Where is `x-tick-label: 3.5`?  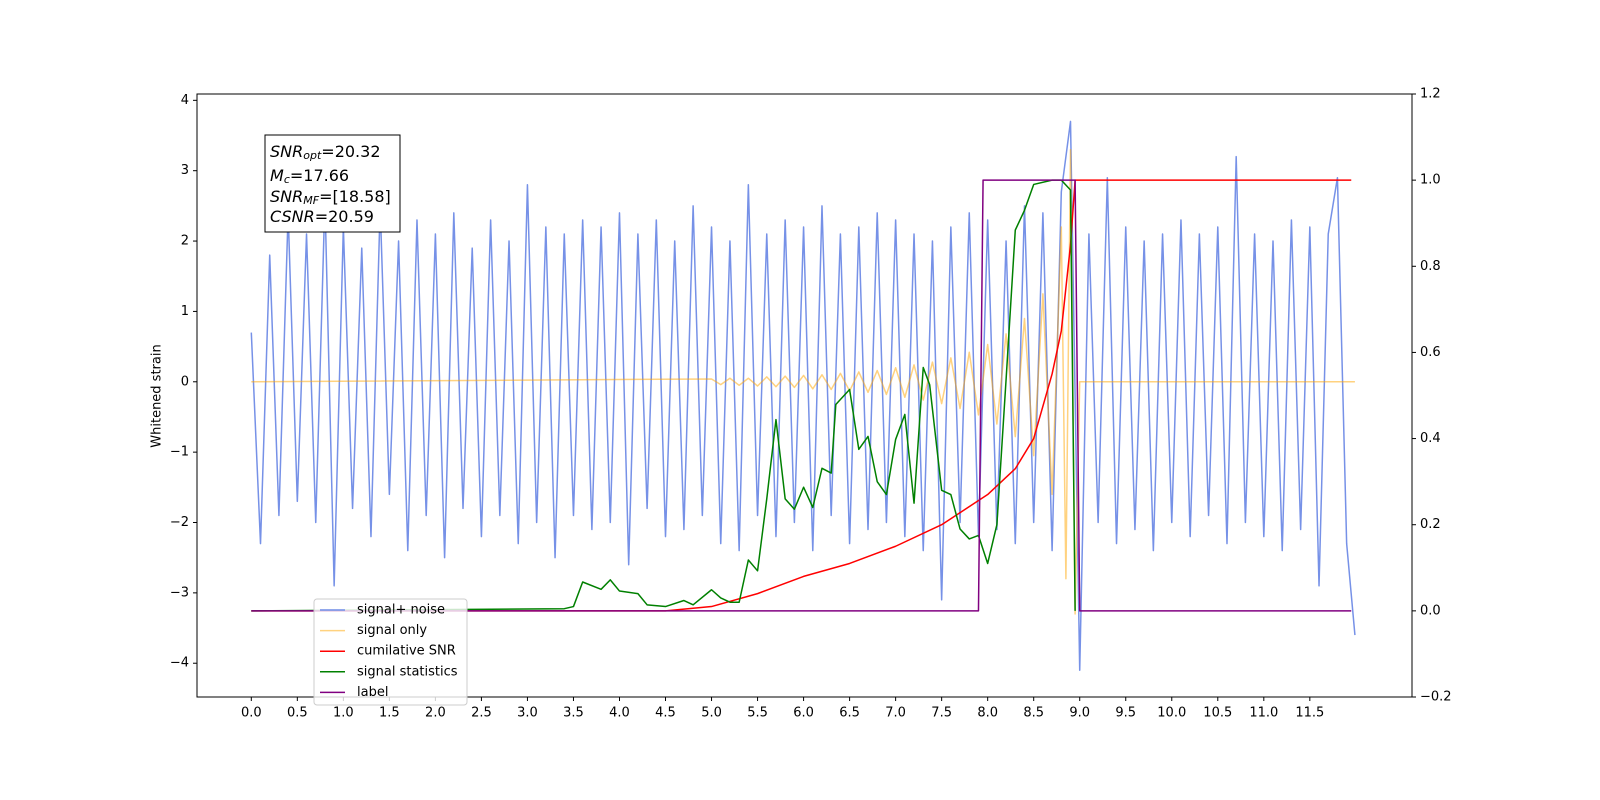
x-tick-label: 3.5 is located at coordinates (573, 713).